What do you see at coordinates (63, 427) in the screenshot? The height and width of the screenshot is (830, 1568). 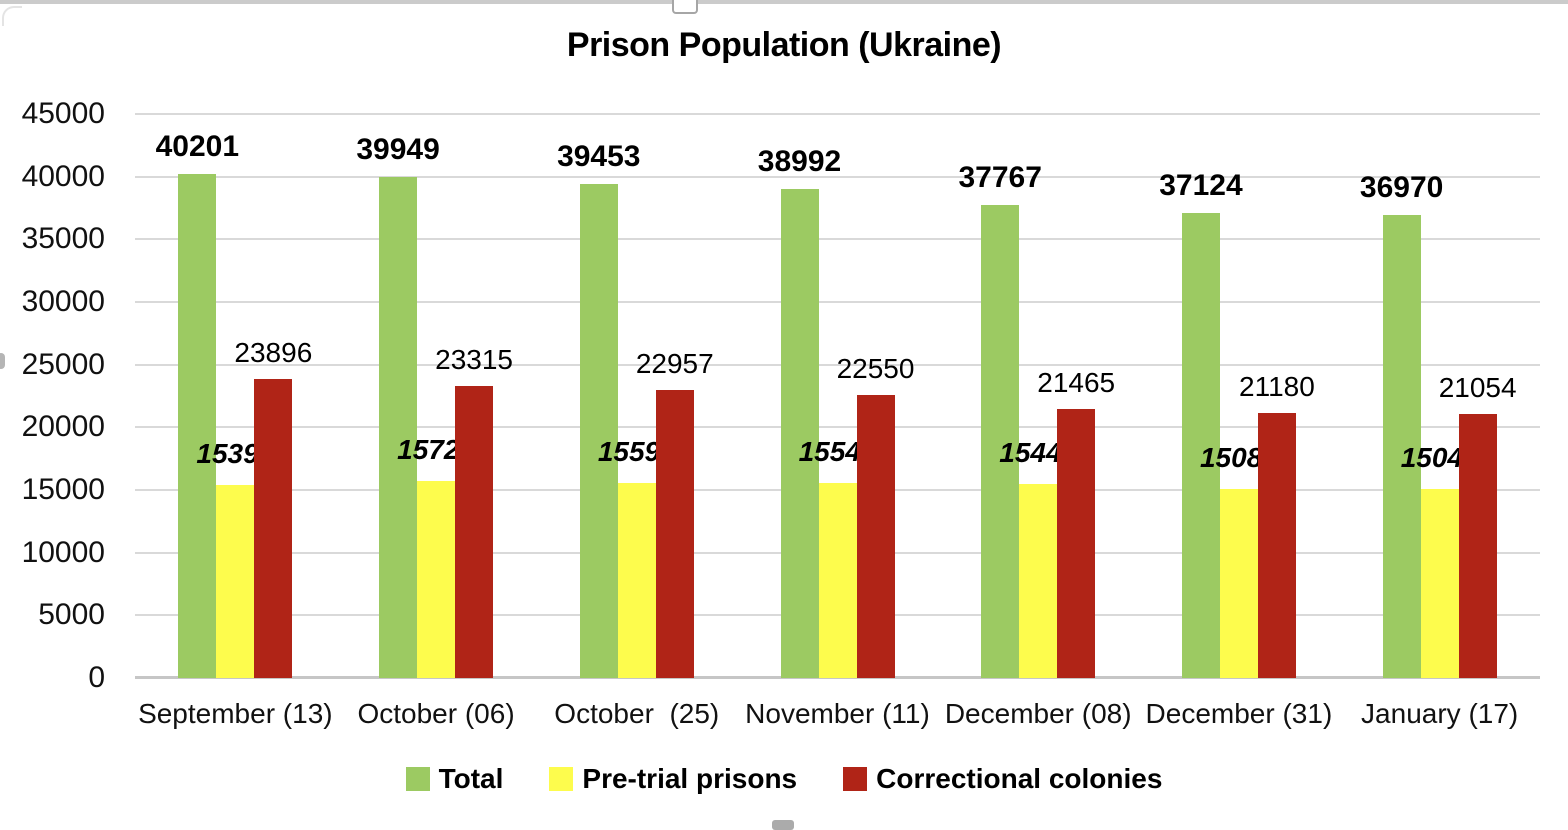 I see `y-axis-tick-label: 20000` at bounding box center [63, 427].